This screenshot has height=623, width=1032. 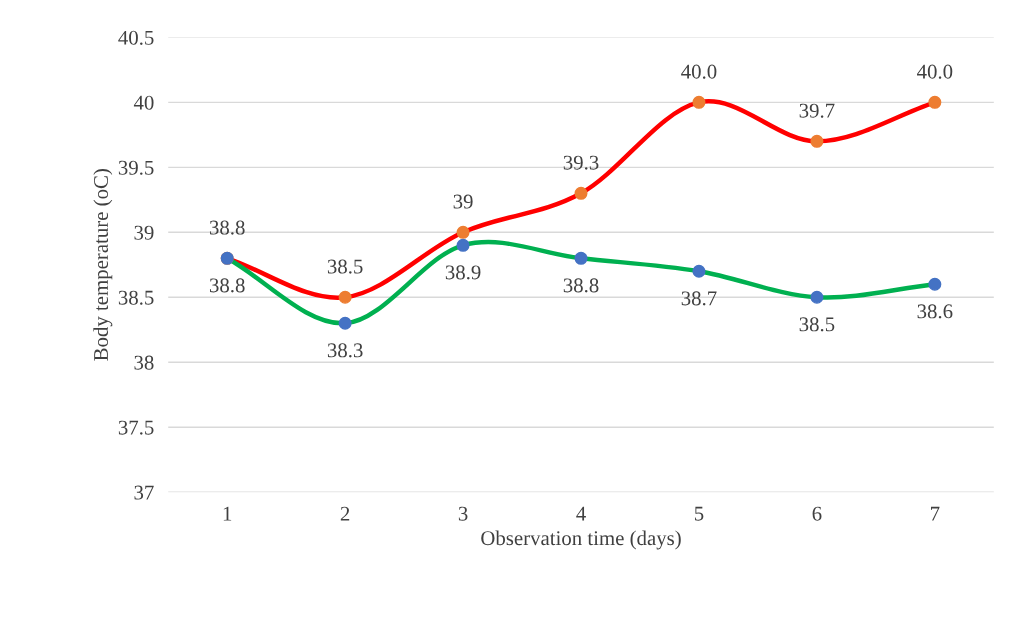 I want to click on y-tick-label: 39, so click(x=144, y=232).